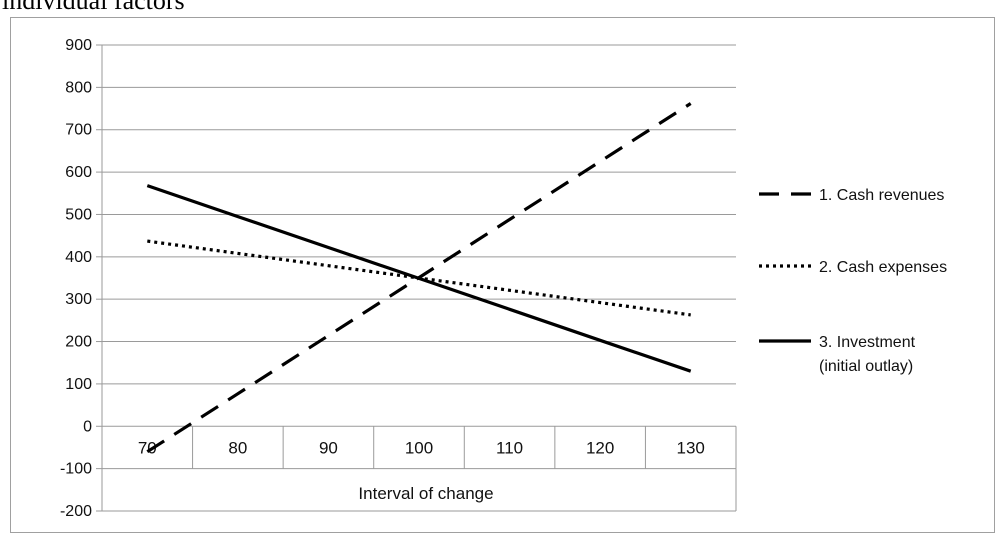 The height and width of the screenshot is (535, 996). I want to click on x-tick-label: 110, so click(509, 447).